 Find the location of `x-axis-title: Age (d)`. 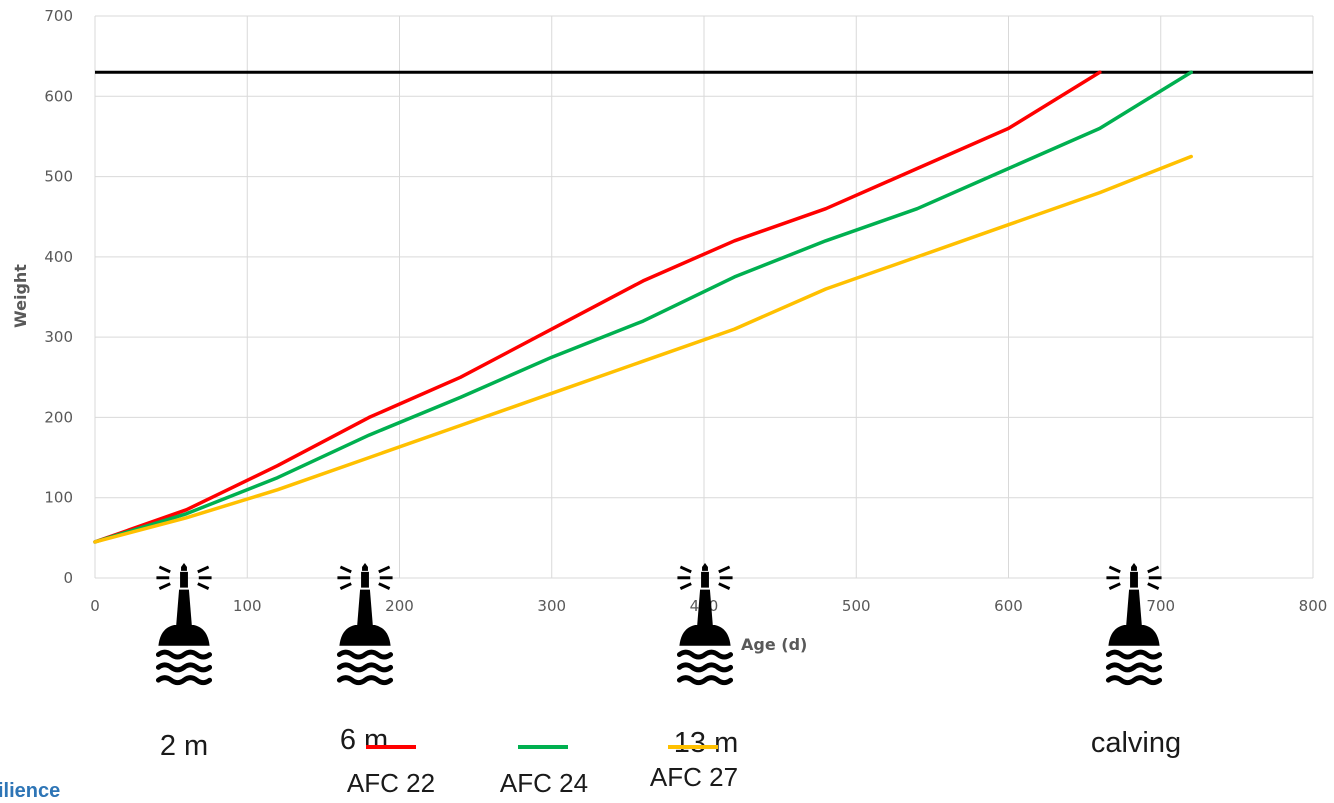

x-axis-title: Age (d) is located at coordinates (774, 644).